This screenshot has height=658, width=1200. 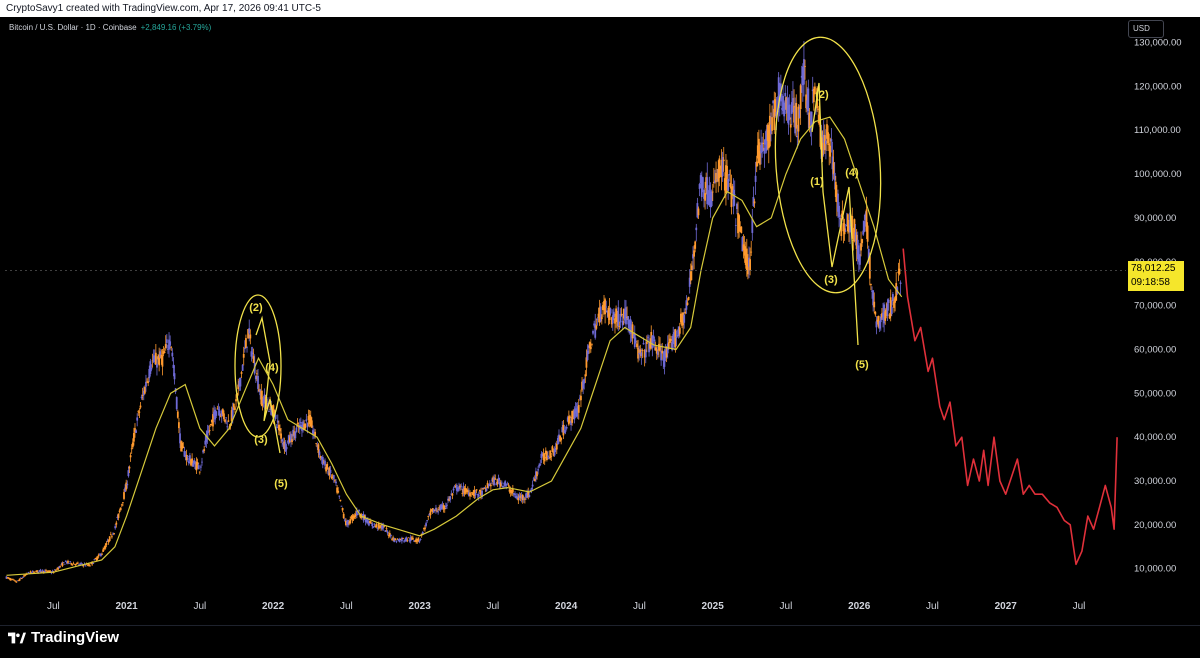 I want to click on wave-label-2025-2: (2), so click(x=822, y=95).